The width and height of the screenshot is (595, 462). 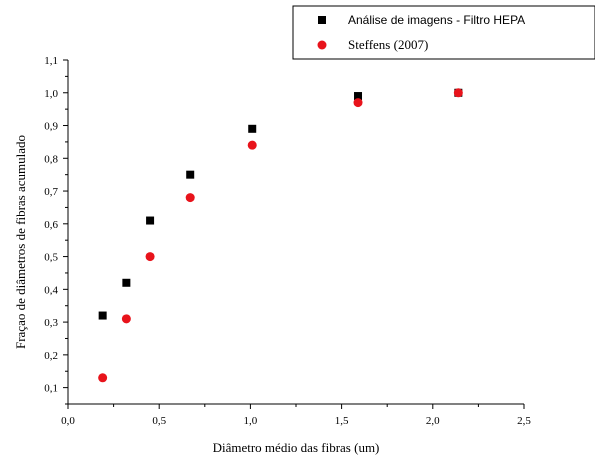 What do you see at coordinates (524, 421) in the screenshot?
I see `x-tick-label: 2,5` at bounding box center [524, 421].